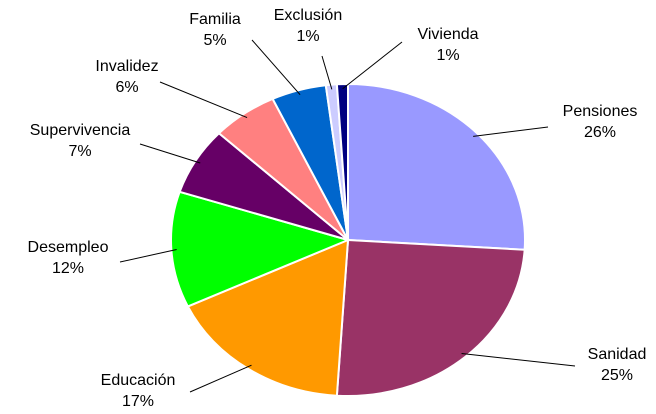  I want to click on slice-label: Desempleo, so click(68, 247).